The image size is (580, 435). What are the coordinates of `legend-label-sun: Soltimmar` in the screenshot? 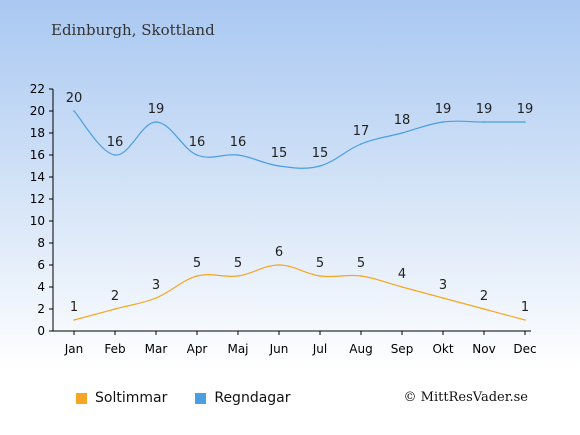 It's located at (131, 398).